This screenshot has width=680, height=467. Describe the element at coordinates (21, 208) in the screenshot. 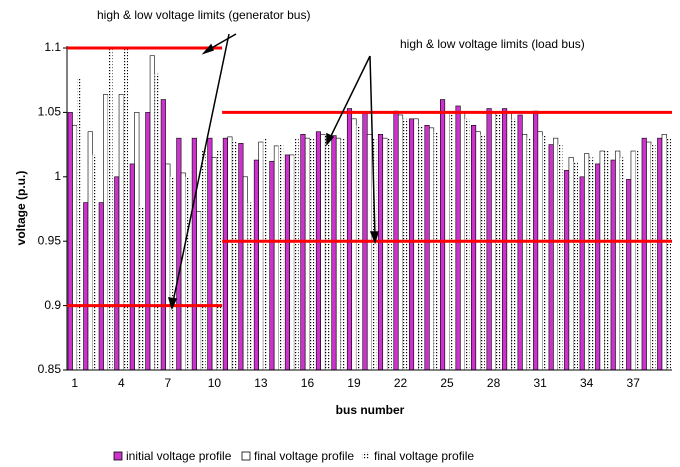

I see `y-axis-title: voltage (p.u.)` at that location.